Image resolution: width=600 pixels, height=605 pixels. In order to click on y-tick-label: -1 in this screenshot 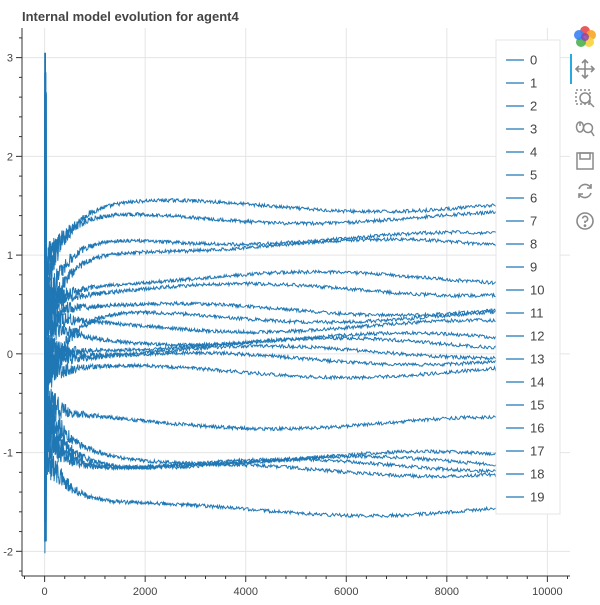, I will do `click(8, 454)`.